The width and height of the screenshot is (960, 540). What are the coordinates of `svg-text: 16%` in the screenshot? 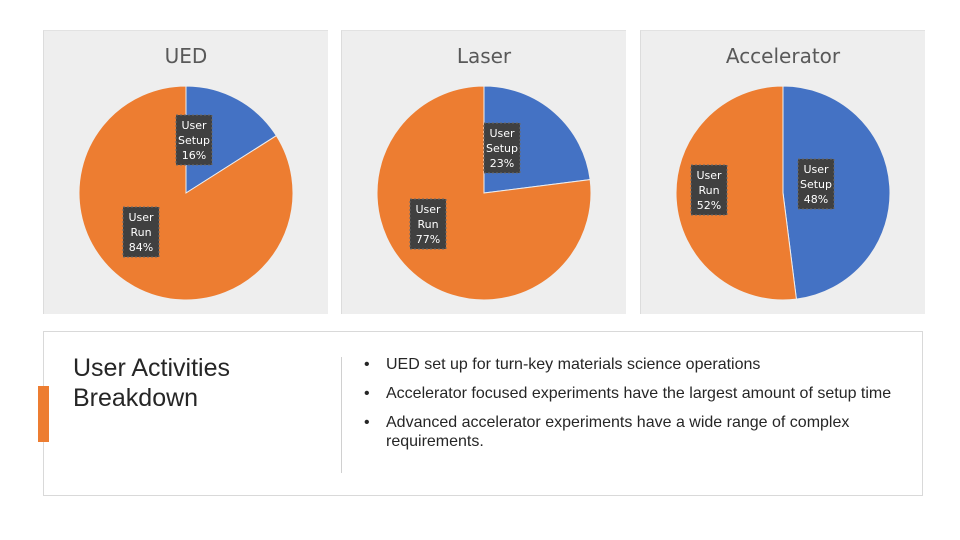 It's located at (194, 155).